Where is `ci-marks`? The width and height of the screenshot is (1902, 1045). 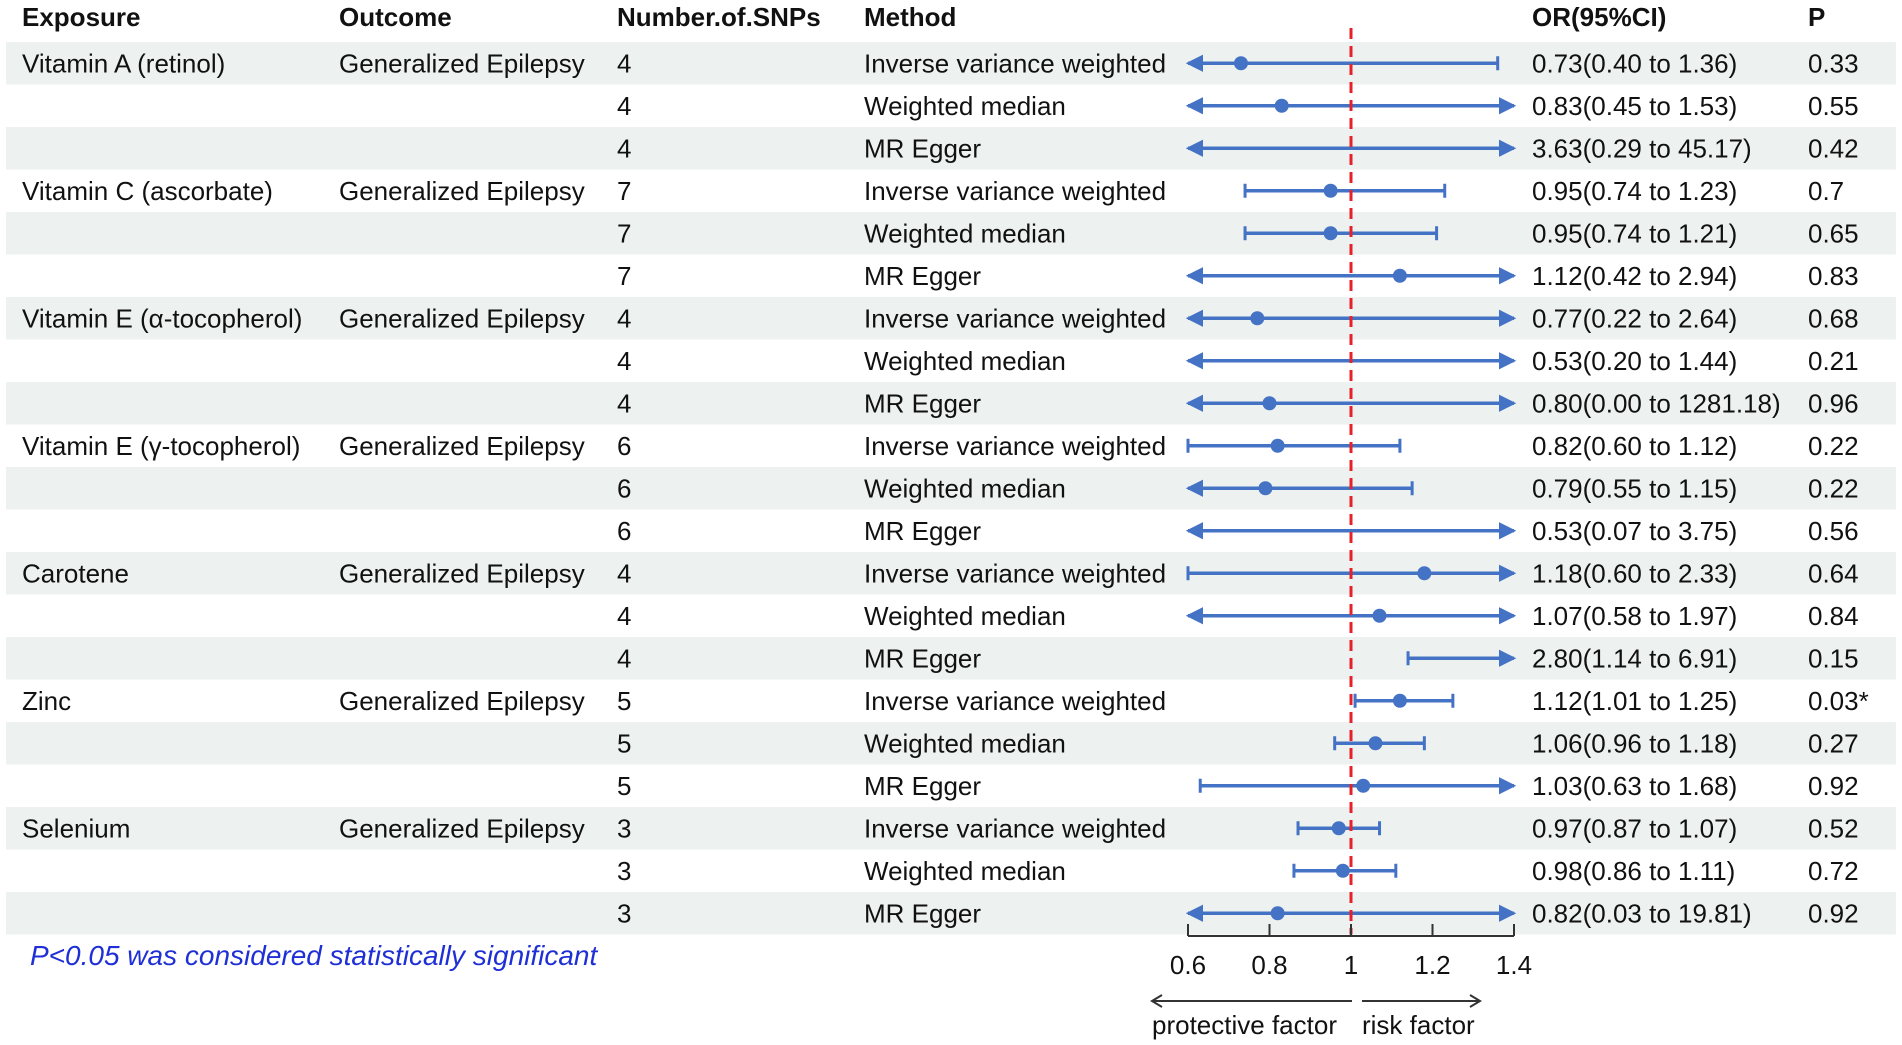 ci-marks is located at coordinates (1351, 488).